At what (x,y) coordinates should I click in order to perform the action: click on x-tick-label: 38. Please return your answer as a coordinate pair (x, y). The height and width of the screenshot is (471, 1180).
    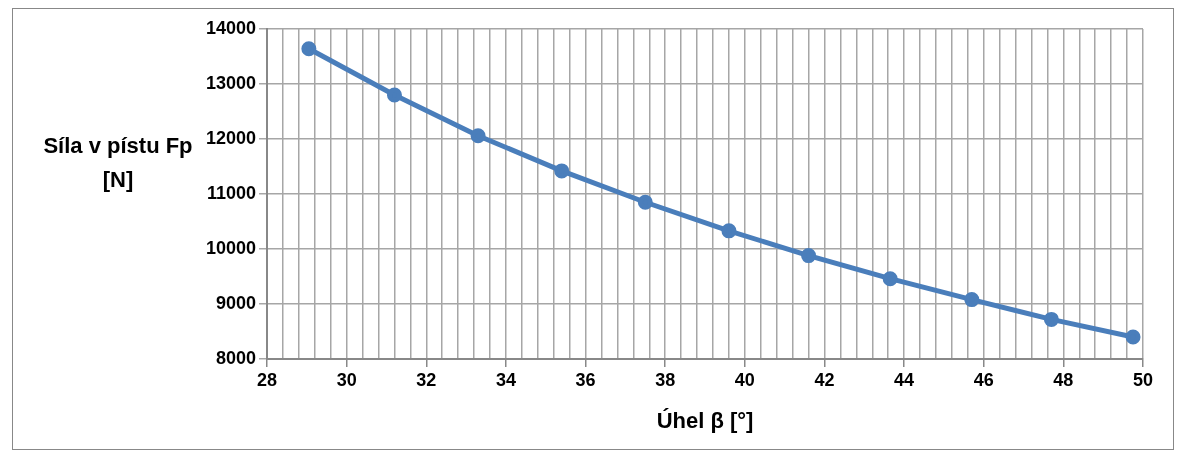
    Looking at the image, I should click on (665, 379).